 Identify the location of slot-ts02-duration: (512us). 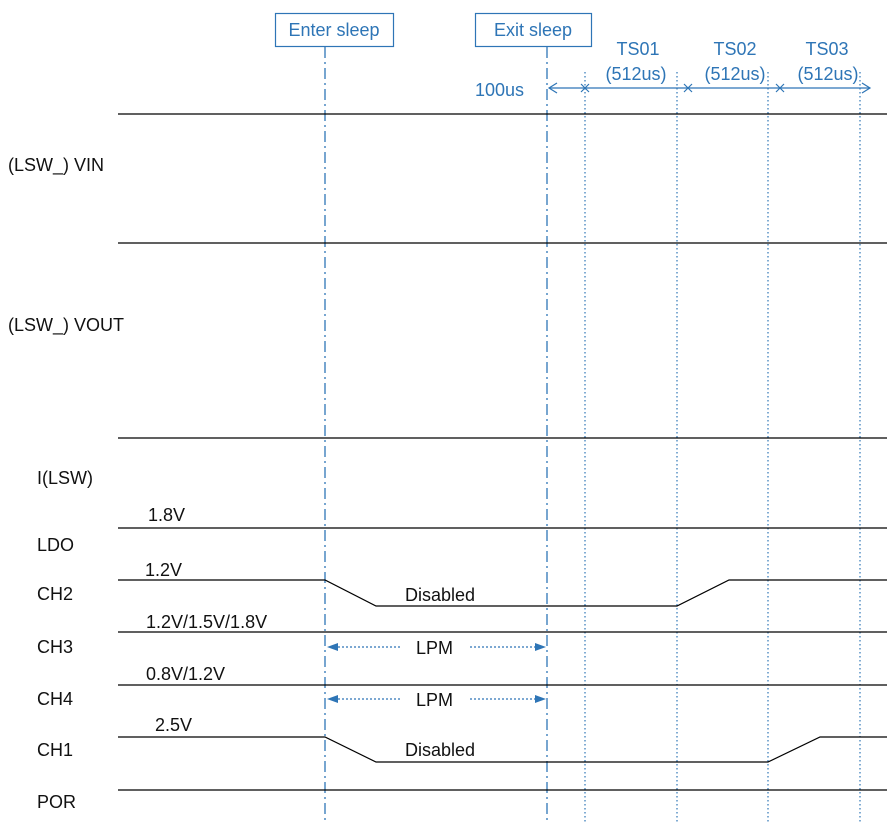
(734, 74).